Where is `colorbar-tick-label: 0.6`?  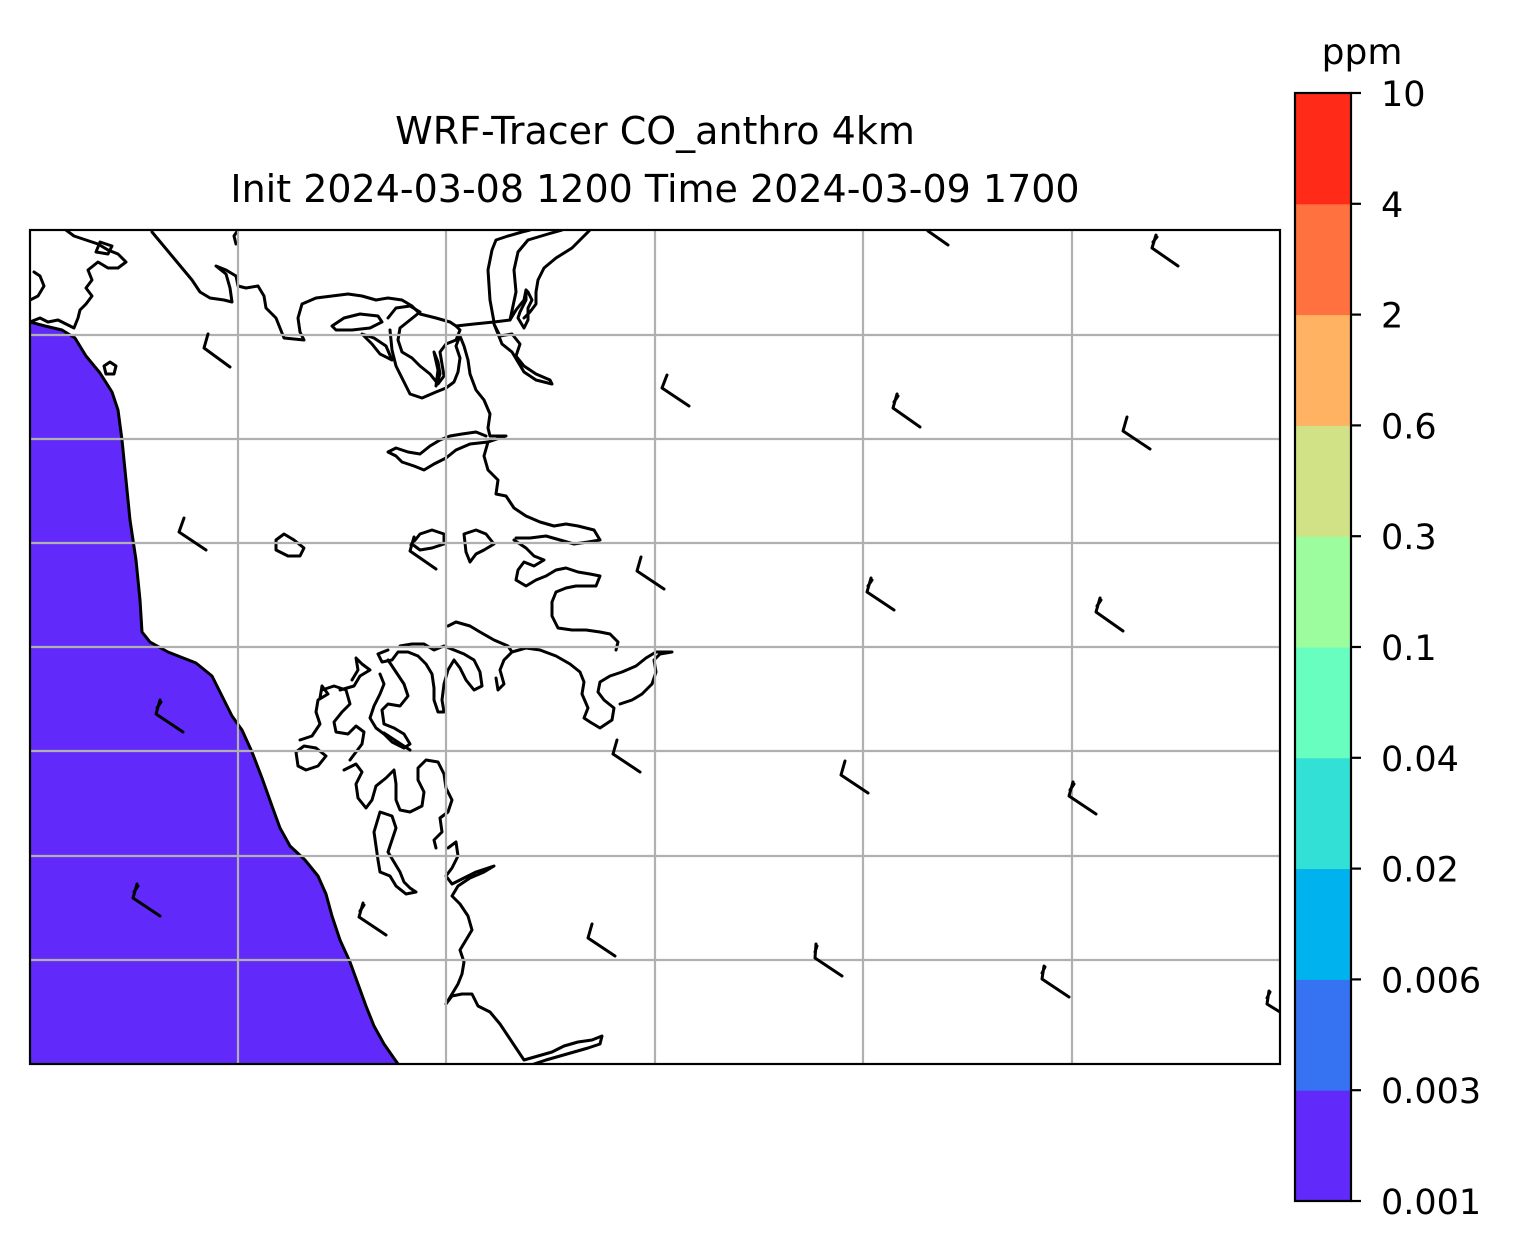
colorbar-tick-label: 0.6 is located at coordinates (1409, 427).